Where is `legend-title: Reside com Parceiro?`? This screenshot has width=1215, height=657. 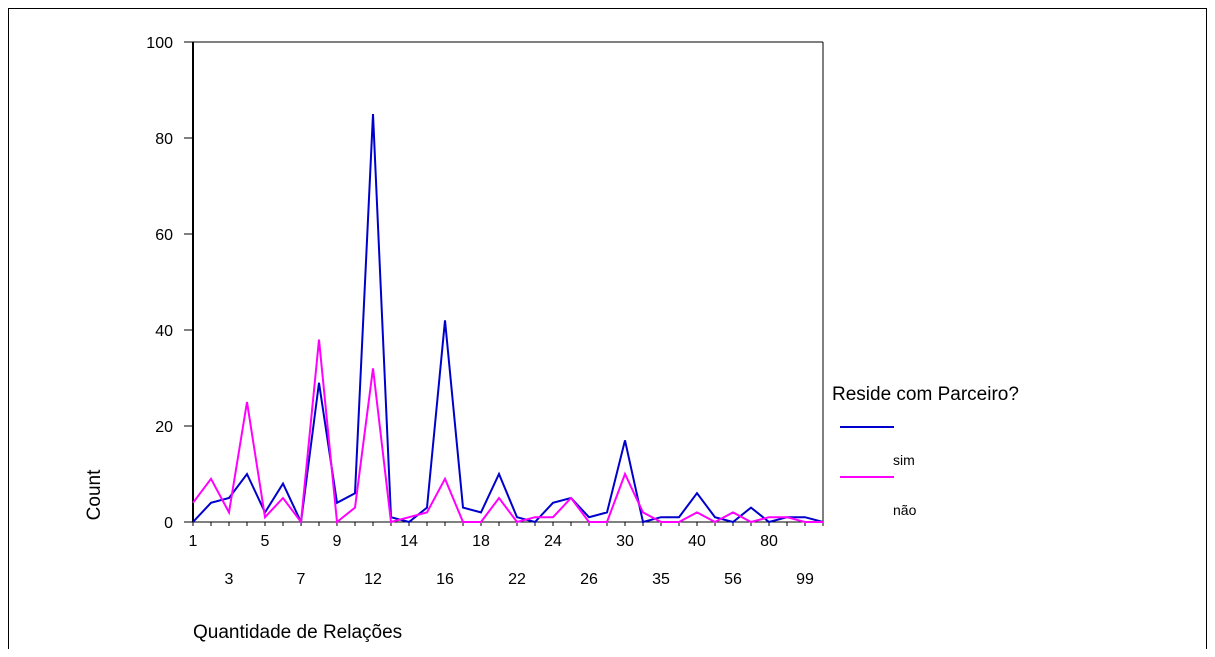
legend-title: Reside com Parceiro? is located at coordinates (925, 394).